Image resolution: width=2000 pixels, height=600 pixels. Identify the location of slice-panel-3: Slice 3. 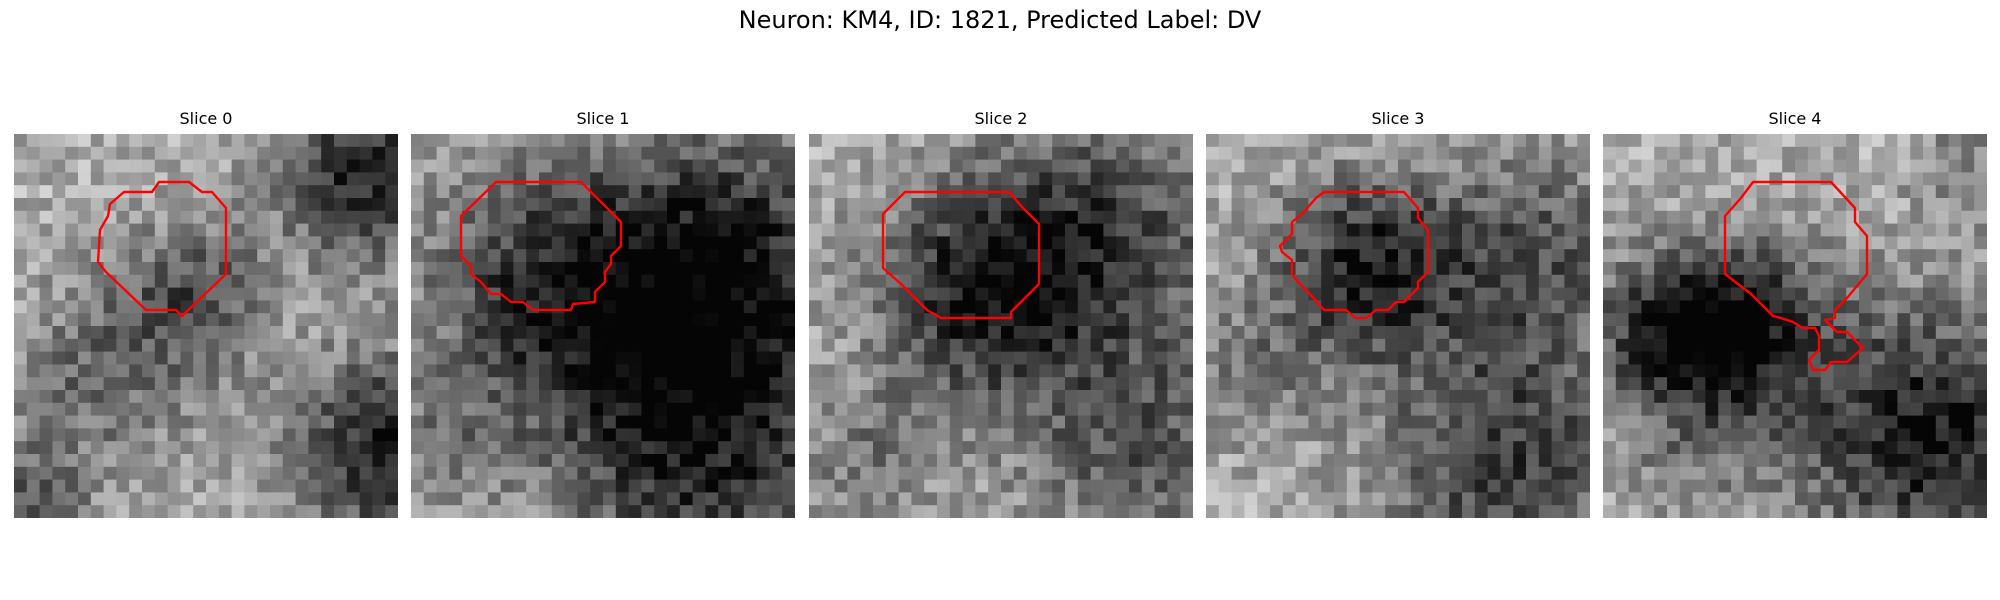
(1398, 313).